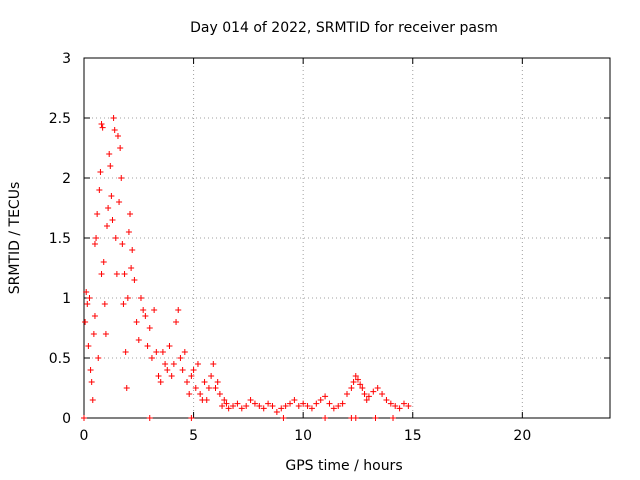 The image size is (640, 480). Describe the element at coordinates (413, 436) in the screenshot. I see `x-tick-label: 15` at that location.